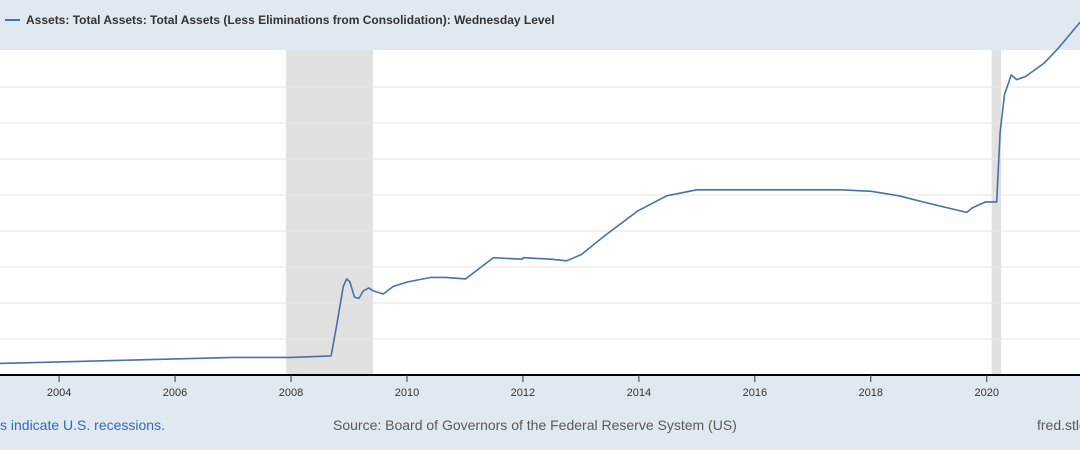 This screenshot has width=1080, height=450. Describe the element at coordinates (639, 393) in the screenshot. I see `x-tick-label-2014: 2014` at that location.